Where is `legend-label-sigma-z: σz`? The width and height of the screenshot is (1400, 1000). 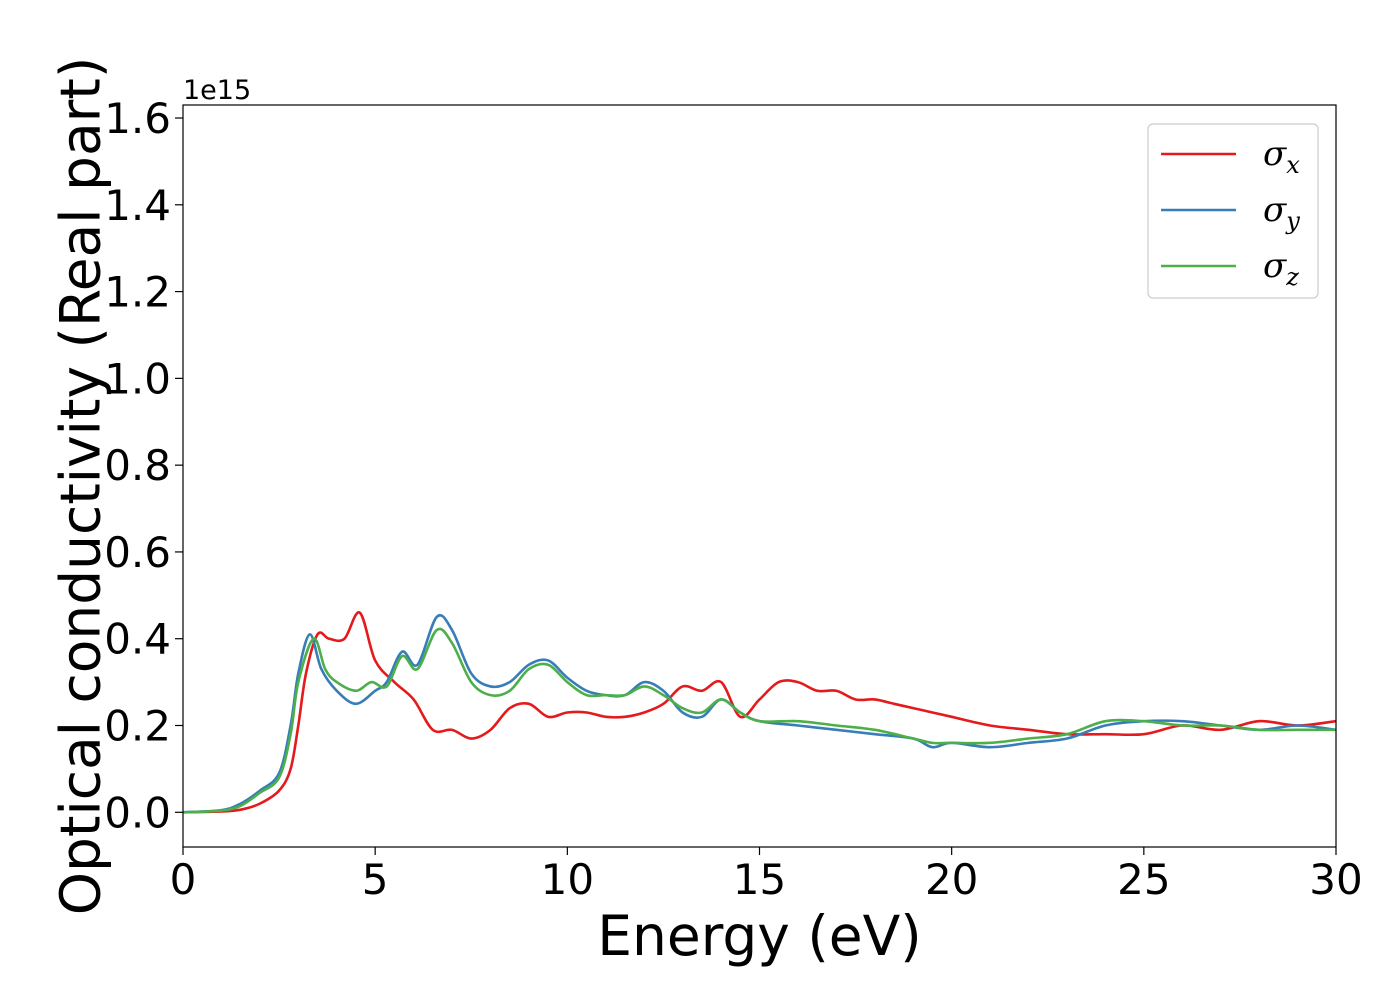
legend-label-sigma-z: σz is located at coordinates (1281, 268).